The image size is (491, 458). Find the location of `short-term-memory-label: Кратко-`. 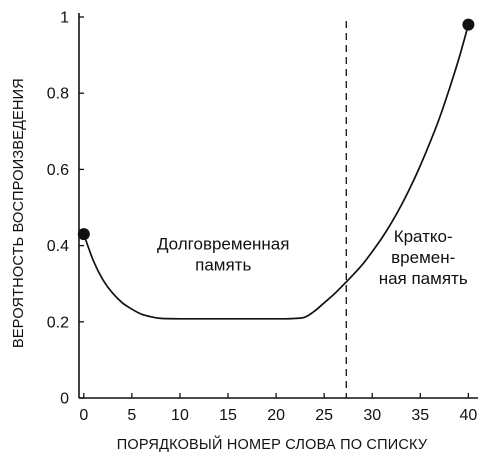

short-term-memory-label: Кратко- is located at coordinates (423, 236).